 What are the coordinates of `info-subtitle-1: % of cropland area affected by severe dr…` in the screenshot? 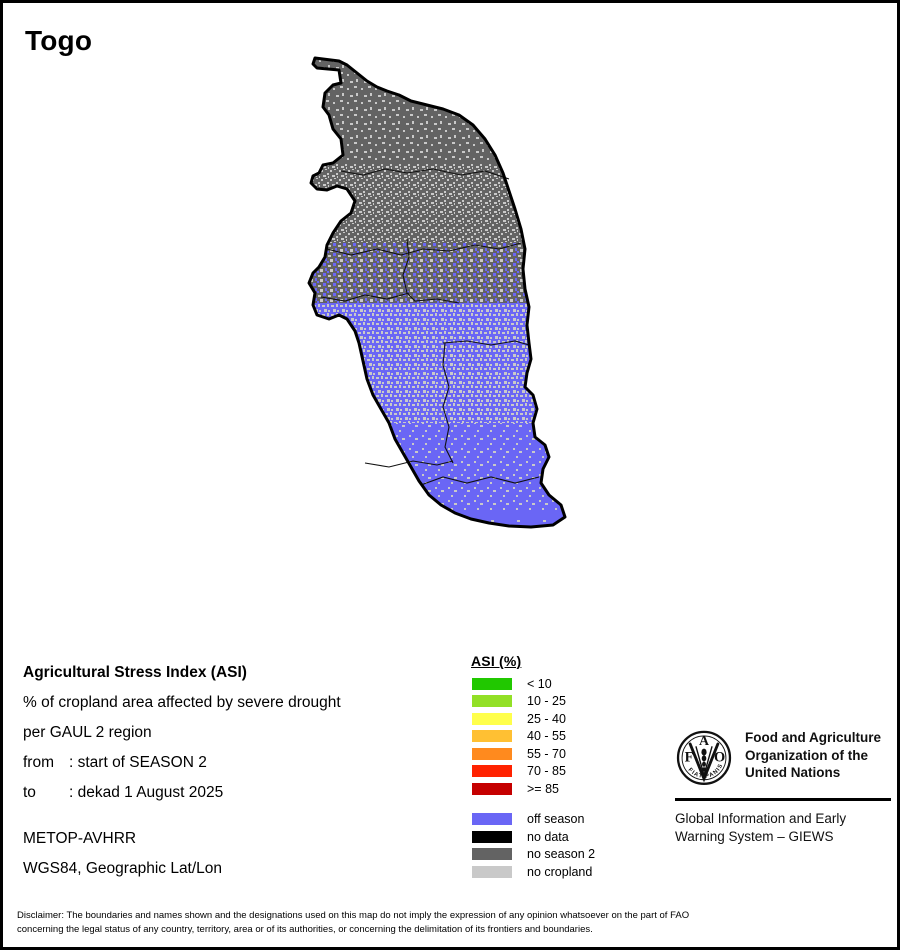 It's located at (182, 702).